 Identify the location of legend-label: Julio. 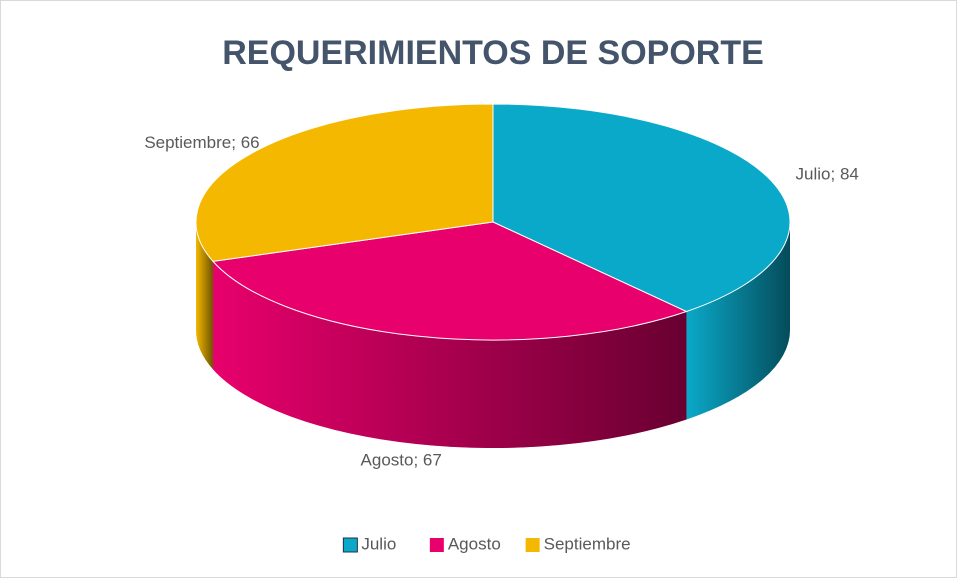
(378, 543).